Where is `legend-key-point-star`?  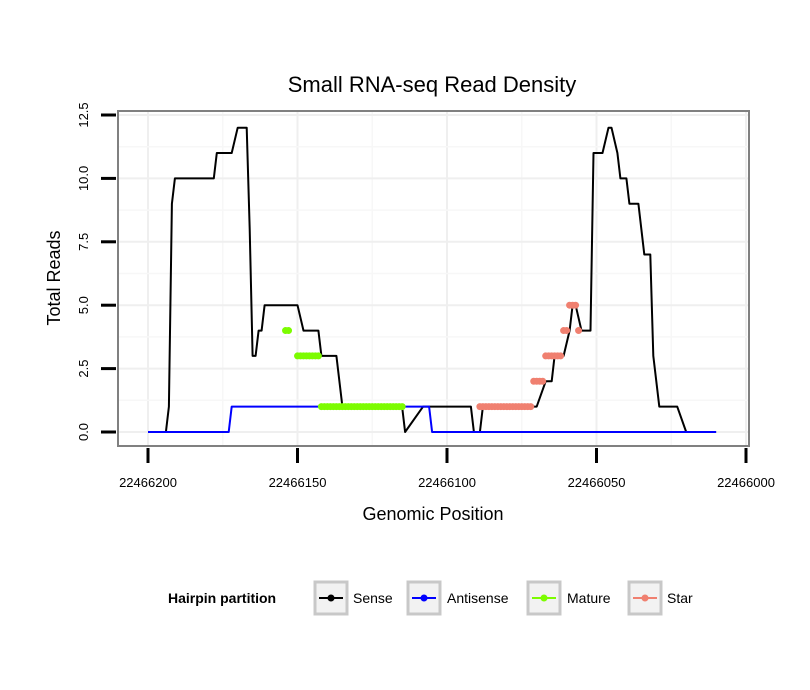
legend-key-point-star is located at coordinates (645, 598).